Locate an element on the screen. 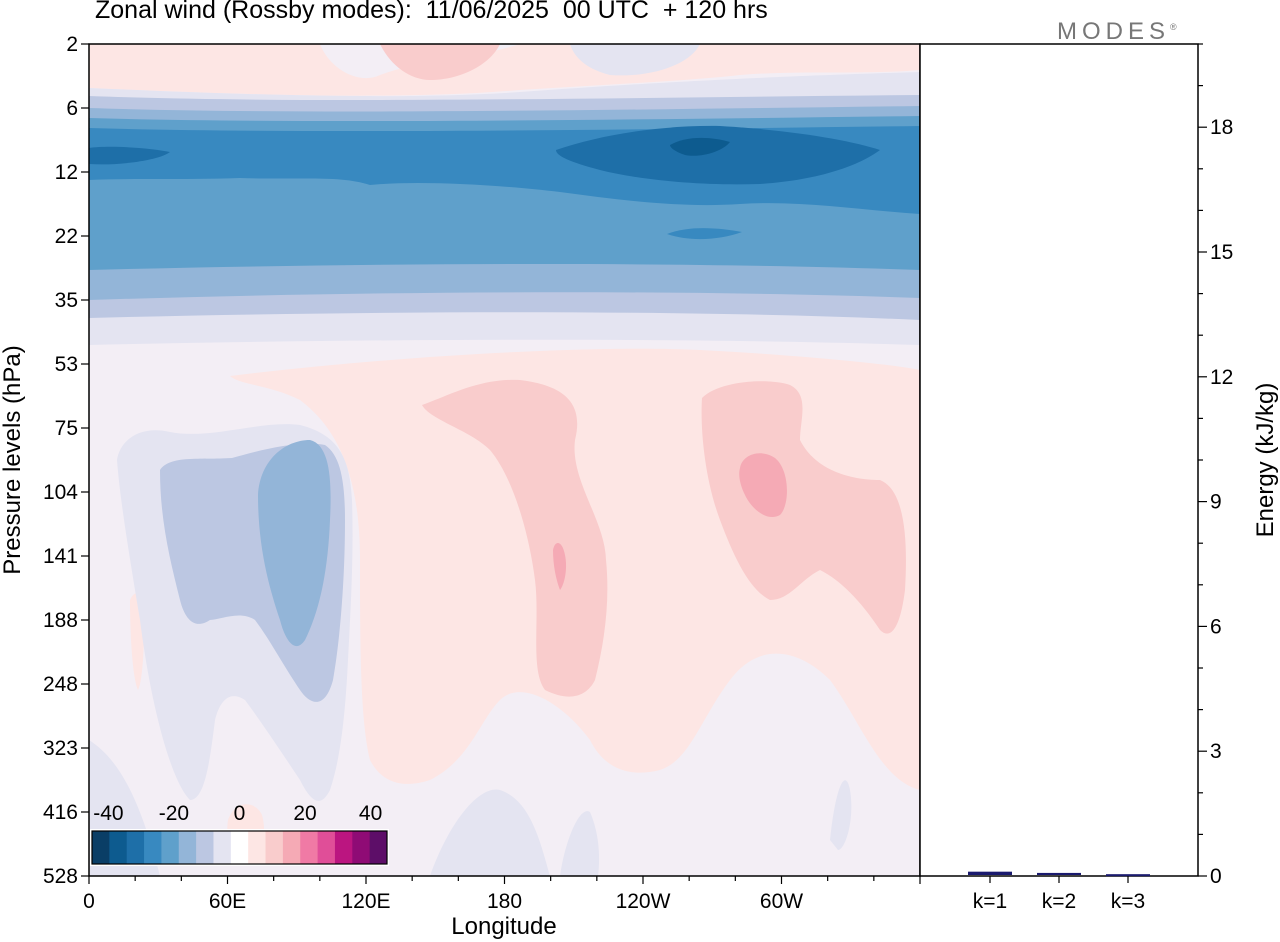 The height and width of the screenshot is (942, 1280). energy-tick-label: 0 is located at coordinates (1216, 876).